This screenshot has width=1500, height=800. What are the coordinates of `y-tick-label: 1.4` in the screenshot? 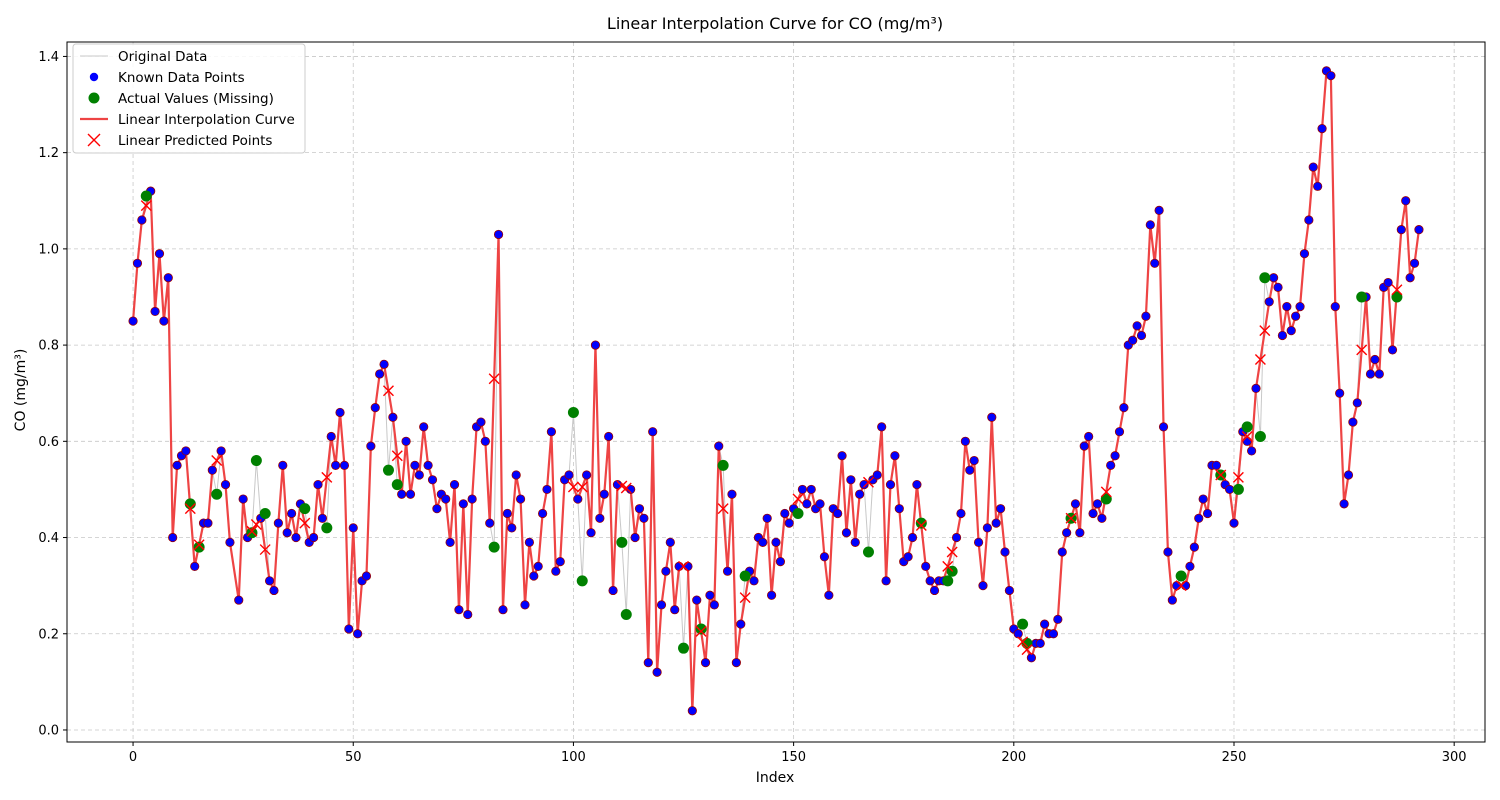 It's located at (48, 57).